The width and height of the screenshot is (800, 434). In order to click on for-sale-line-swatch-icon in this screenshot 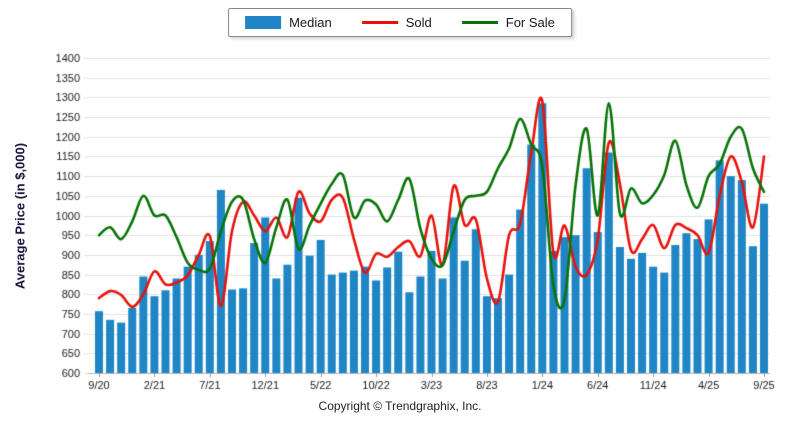, I will do `click(479, 22)`.